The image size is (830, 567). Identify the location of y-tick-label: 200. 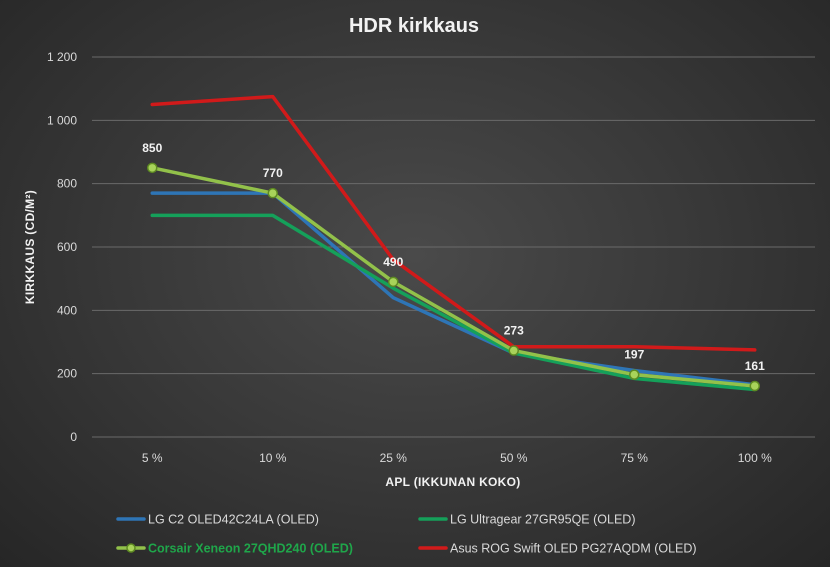
(67, 374).